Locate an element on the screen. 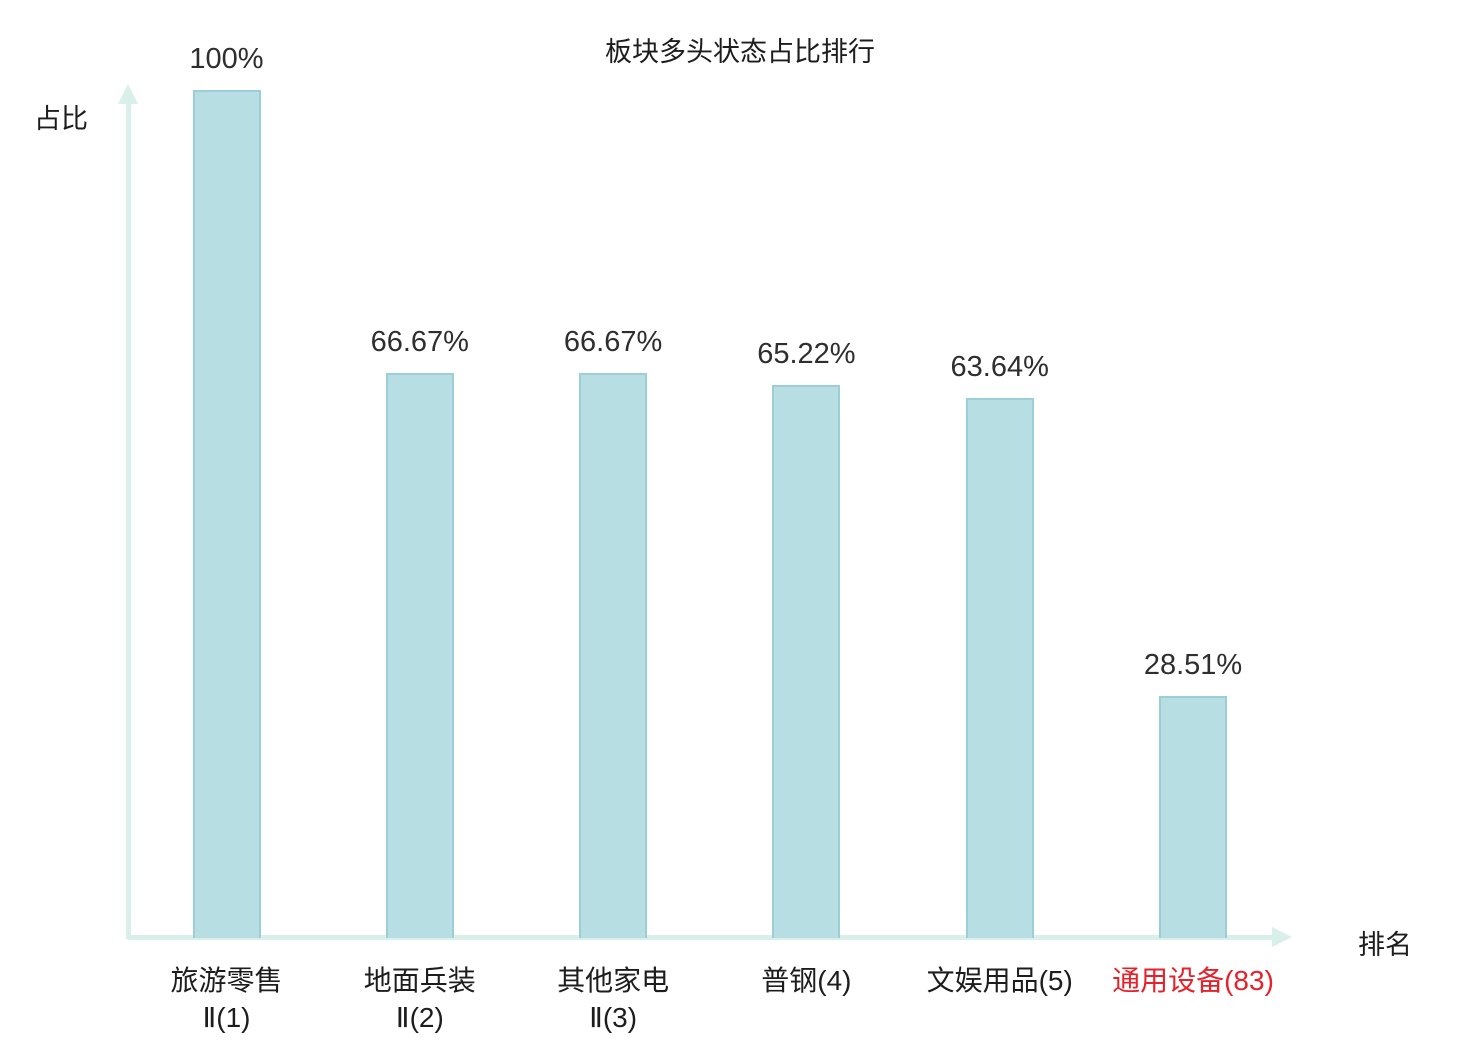 The width and height of the screenshot is (1480, 1040). x-axis is located at coordinates (700, 937).